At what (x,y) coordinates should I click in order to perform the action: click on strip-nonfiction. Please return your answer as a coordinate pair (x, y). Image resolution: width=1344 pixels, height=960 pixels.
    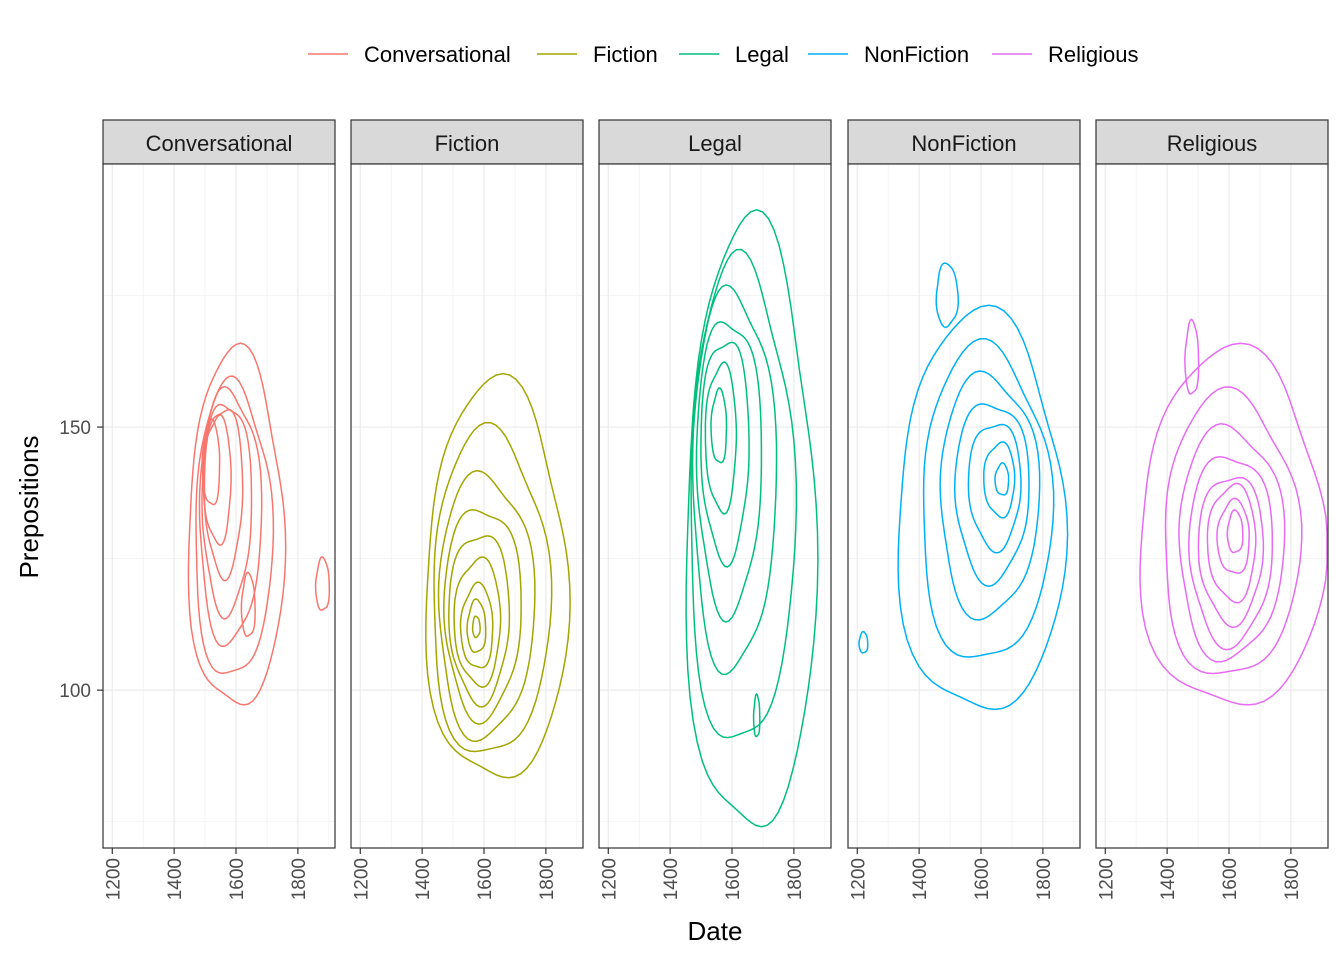
    Looking at the image, I should click on (964, 142).